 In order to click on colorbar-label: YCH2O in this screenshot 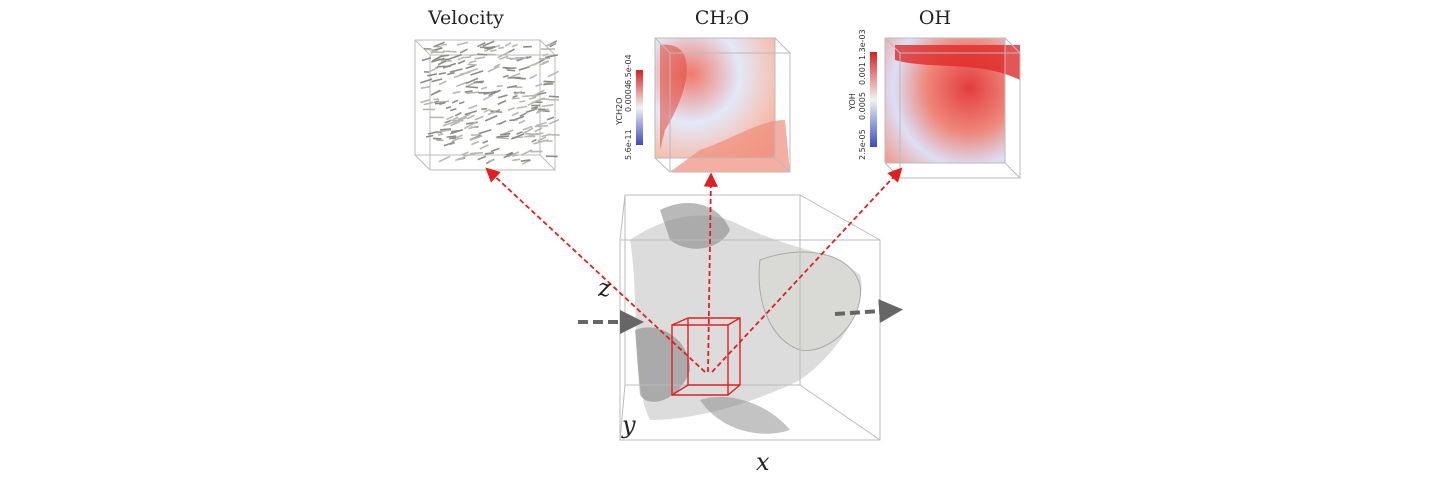, I will do `click(619, 112)`.